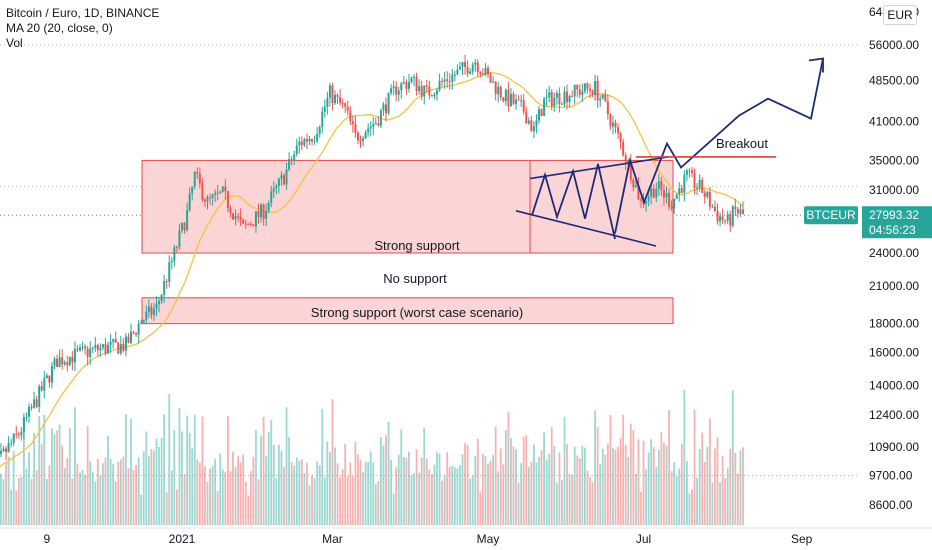  What do you see at coordinates (894, 122) in the screenshot?
I see `y-tick-label: 41000.00` at bounding box center [894, 122].